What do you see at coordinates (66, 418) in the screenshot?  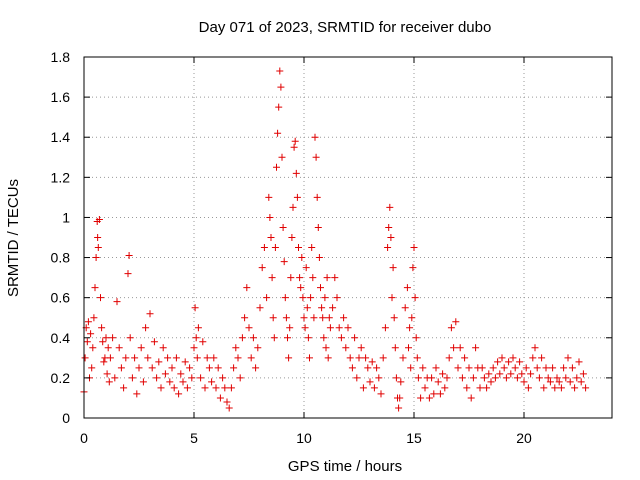 I see `y-tick-label: 0` at bounding box center [66, 418].